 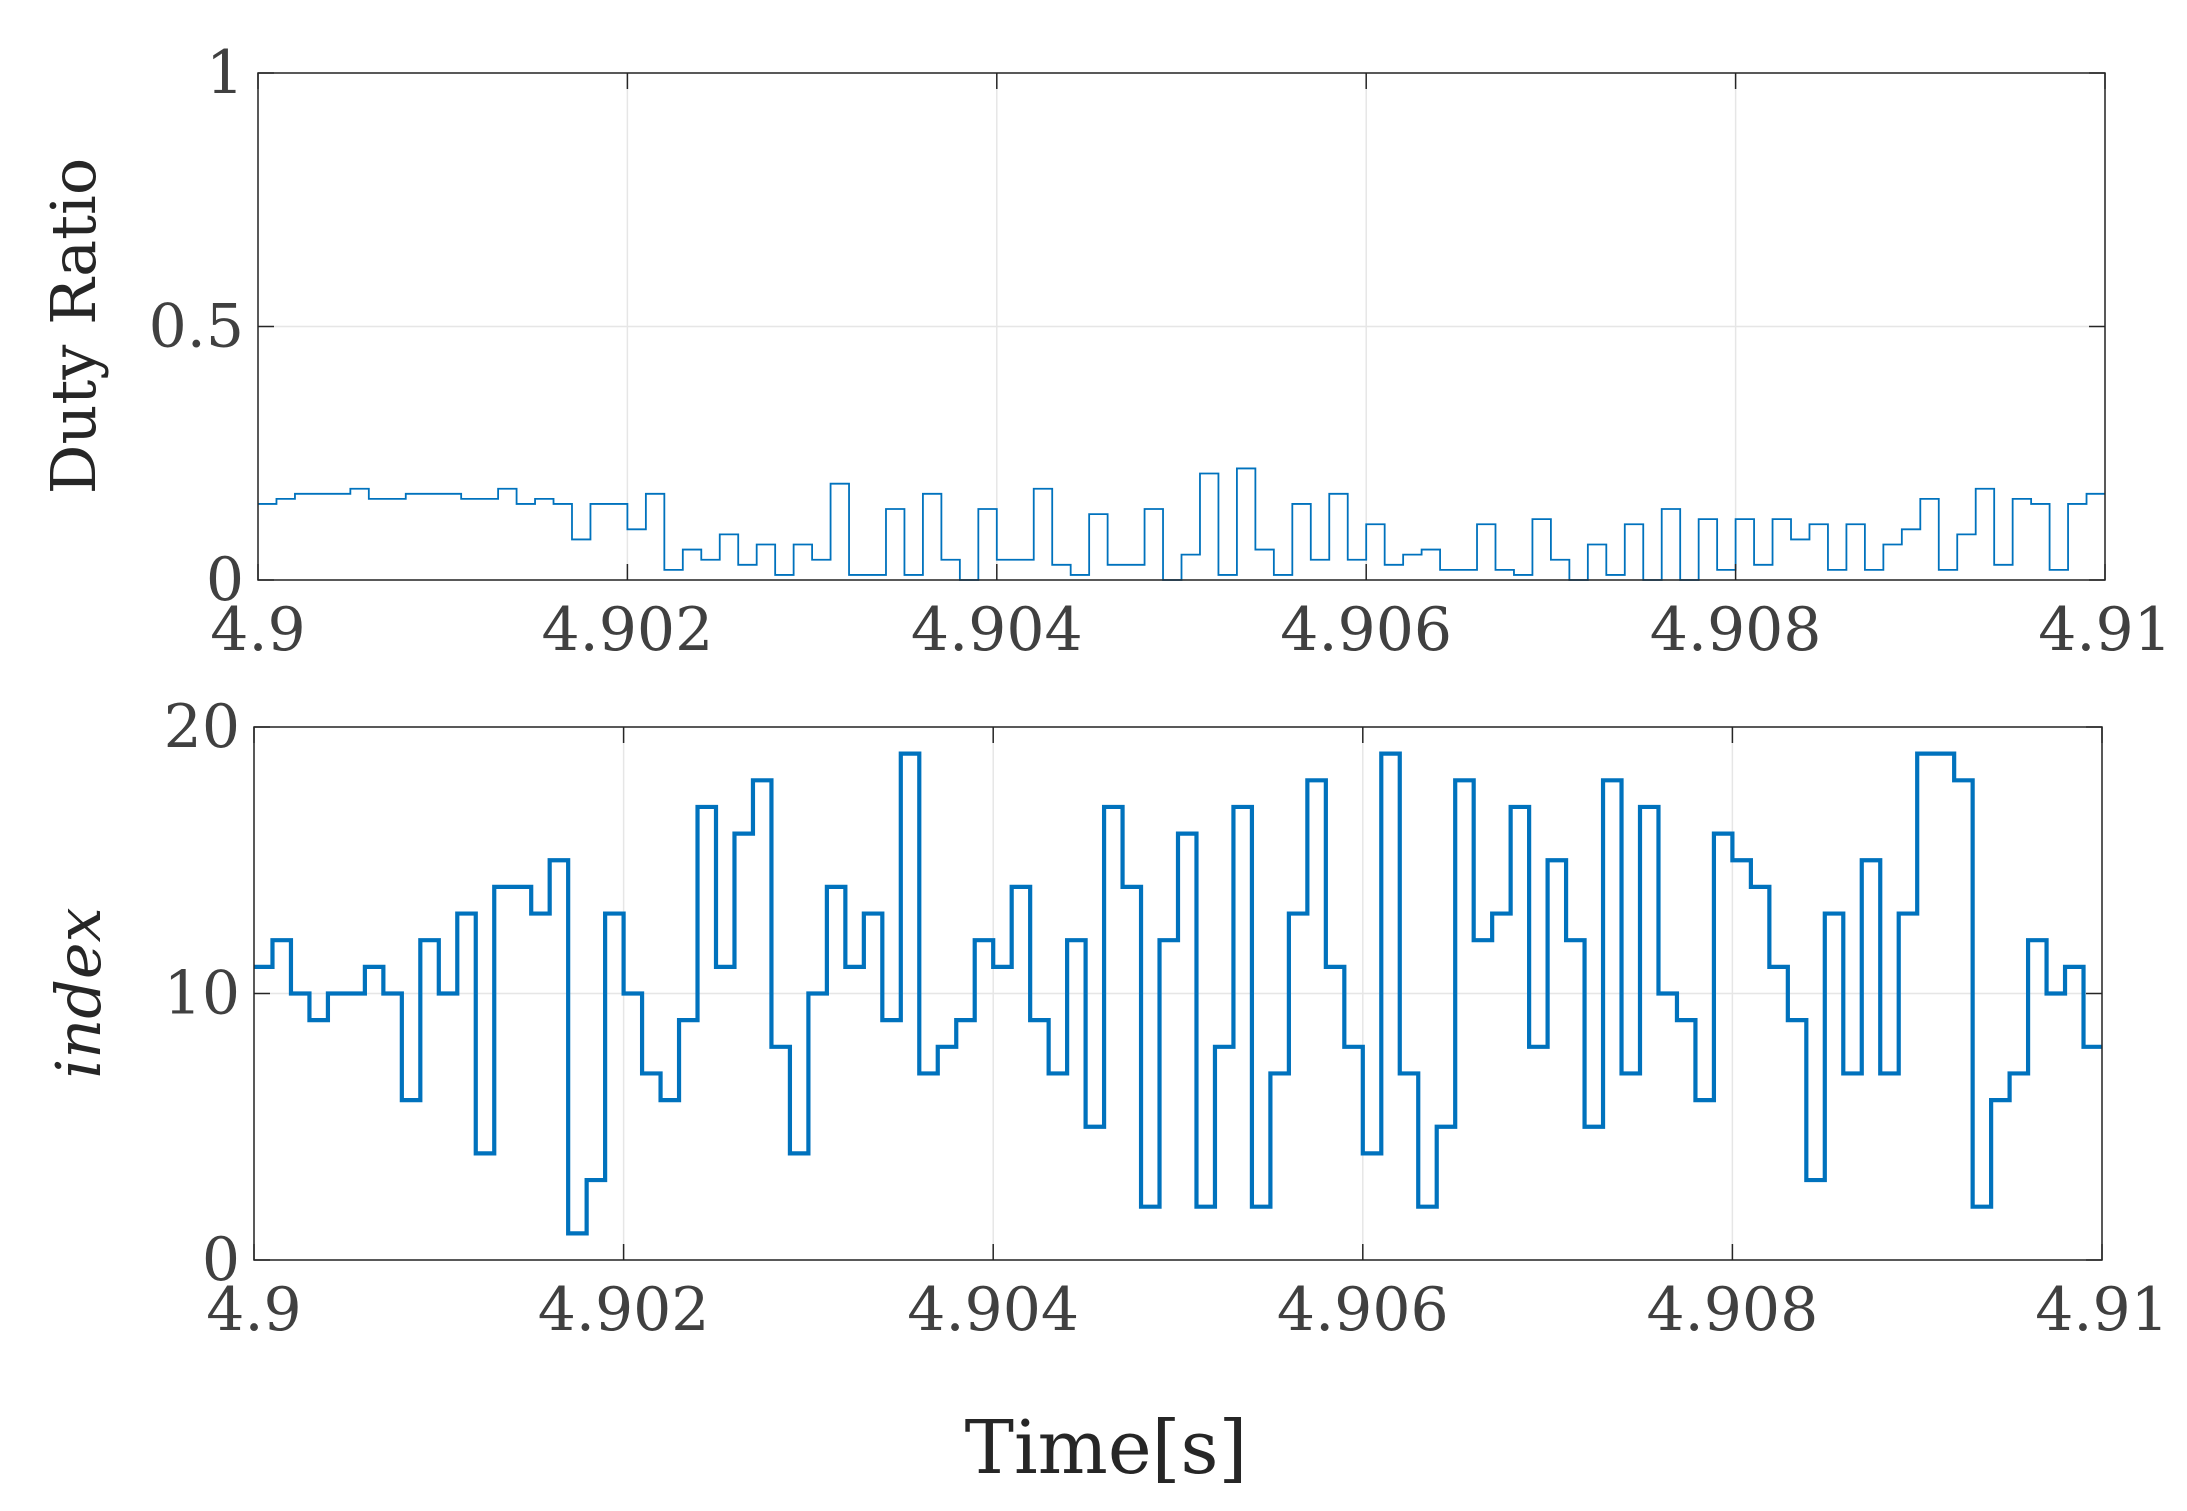 I want to click on y-axis-label: Duty Ratio, so click(x=73, y=326).